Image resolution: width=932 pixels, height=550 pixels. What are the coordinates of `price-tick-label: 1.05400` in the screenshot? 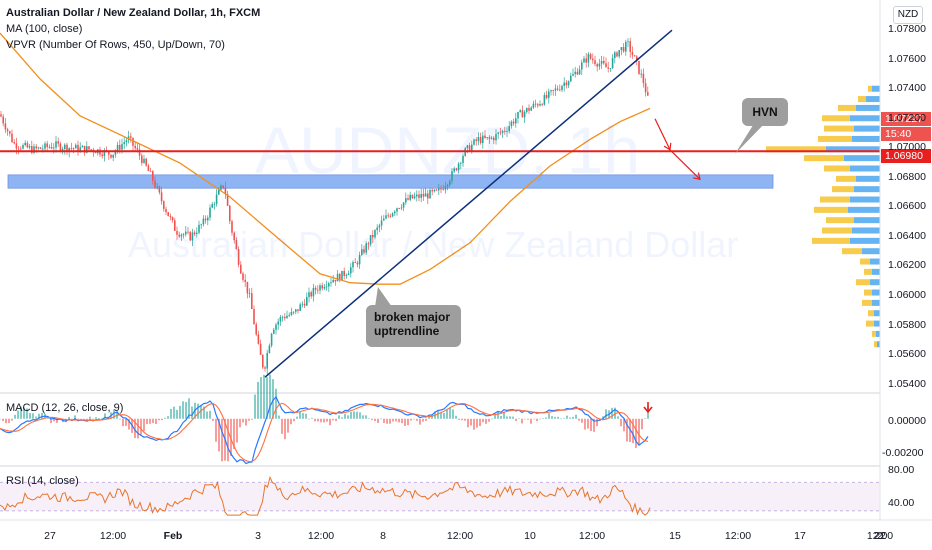 It's located at (907, 383).